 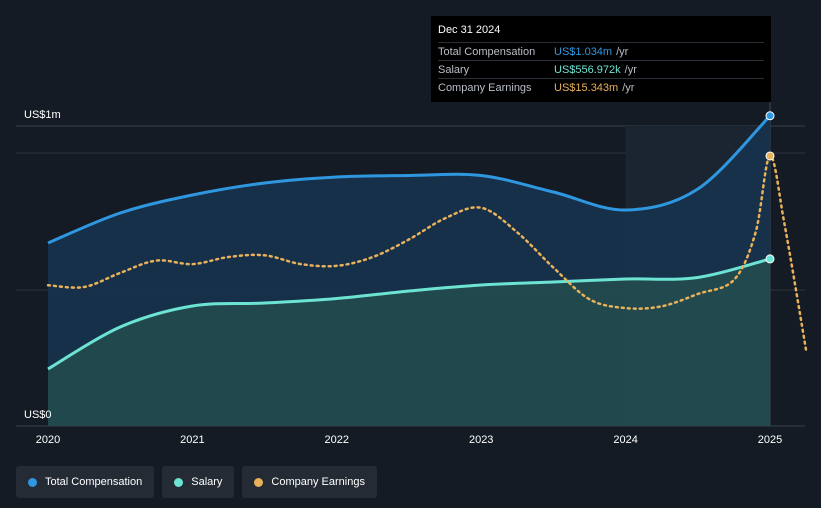 I want to click on tooltip-label: Total Compensation, so click(x=487, y=51).